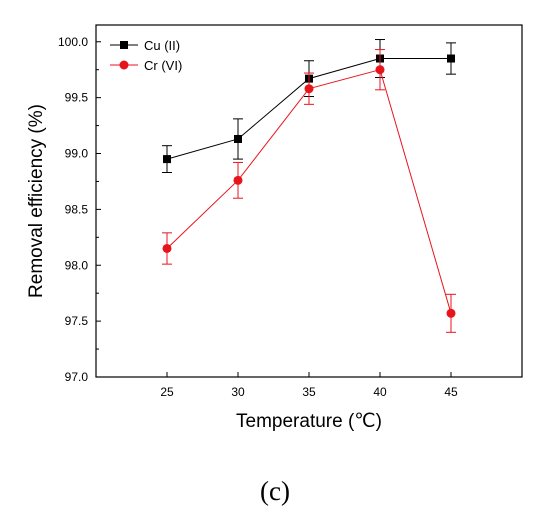  Describe the element at coordinates (275, 491) in the screenshot. I see `figure-caption: (c)` at that location.